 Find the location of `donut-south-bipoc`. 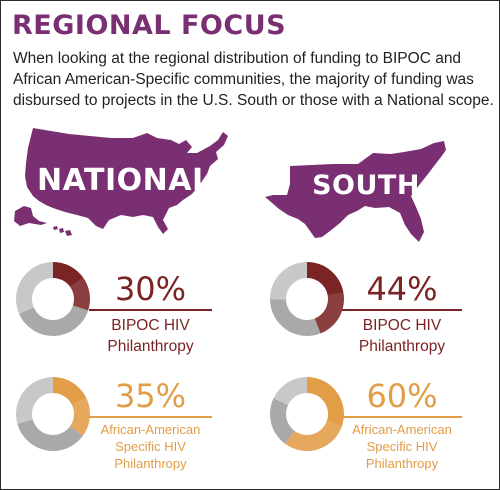

donut-south-bipoc is located at coordinates (307, 299).